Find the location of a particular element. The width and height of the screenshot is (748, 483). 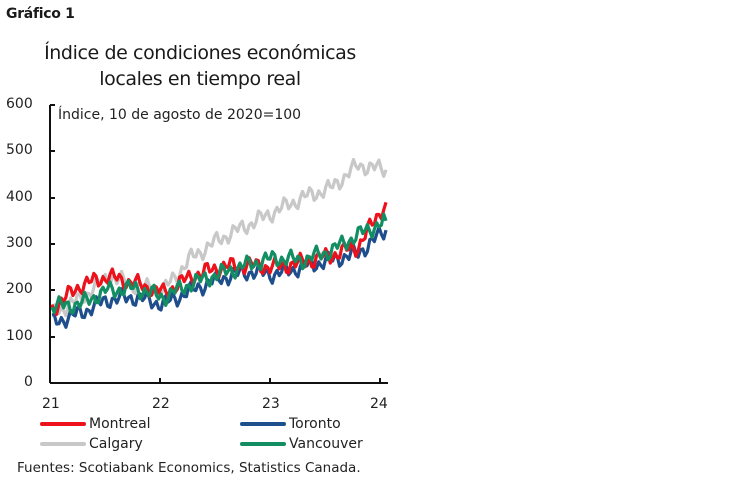

legend-label-toronto: Toronto is located at coordinates (315, 424).